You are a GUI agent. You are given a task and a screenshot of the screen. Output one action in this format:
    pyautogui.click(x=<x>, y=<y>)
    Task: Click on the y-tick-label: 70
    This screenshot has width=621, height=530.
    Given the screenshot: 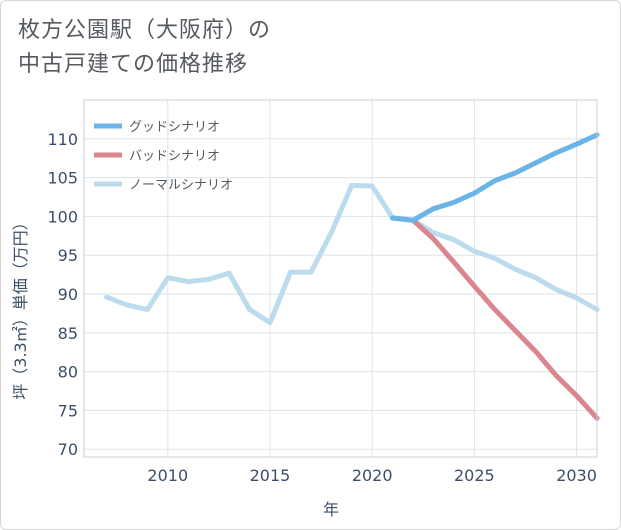 What is the action you would take?
    pyautogui.click(x=68, y=449)
    